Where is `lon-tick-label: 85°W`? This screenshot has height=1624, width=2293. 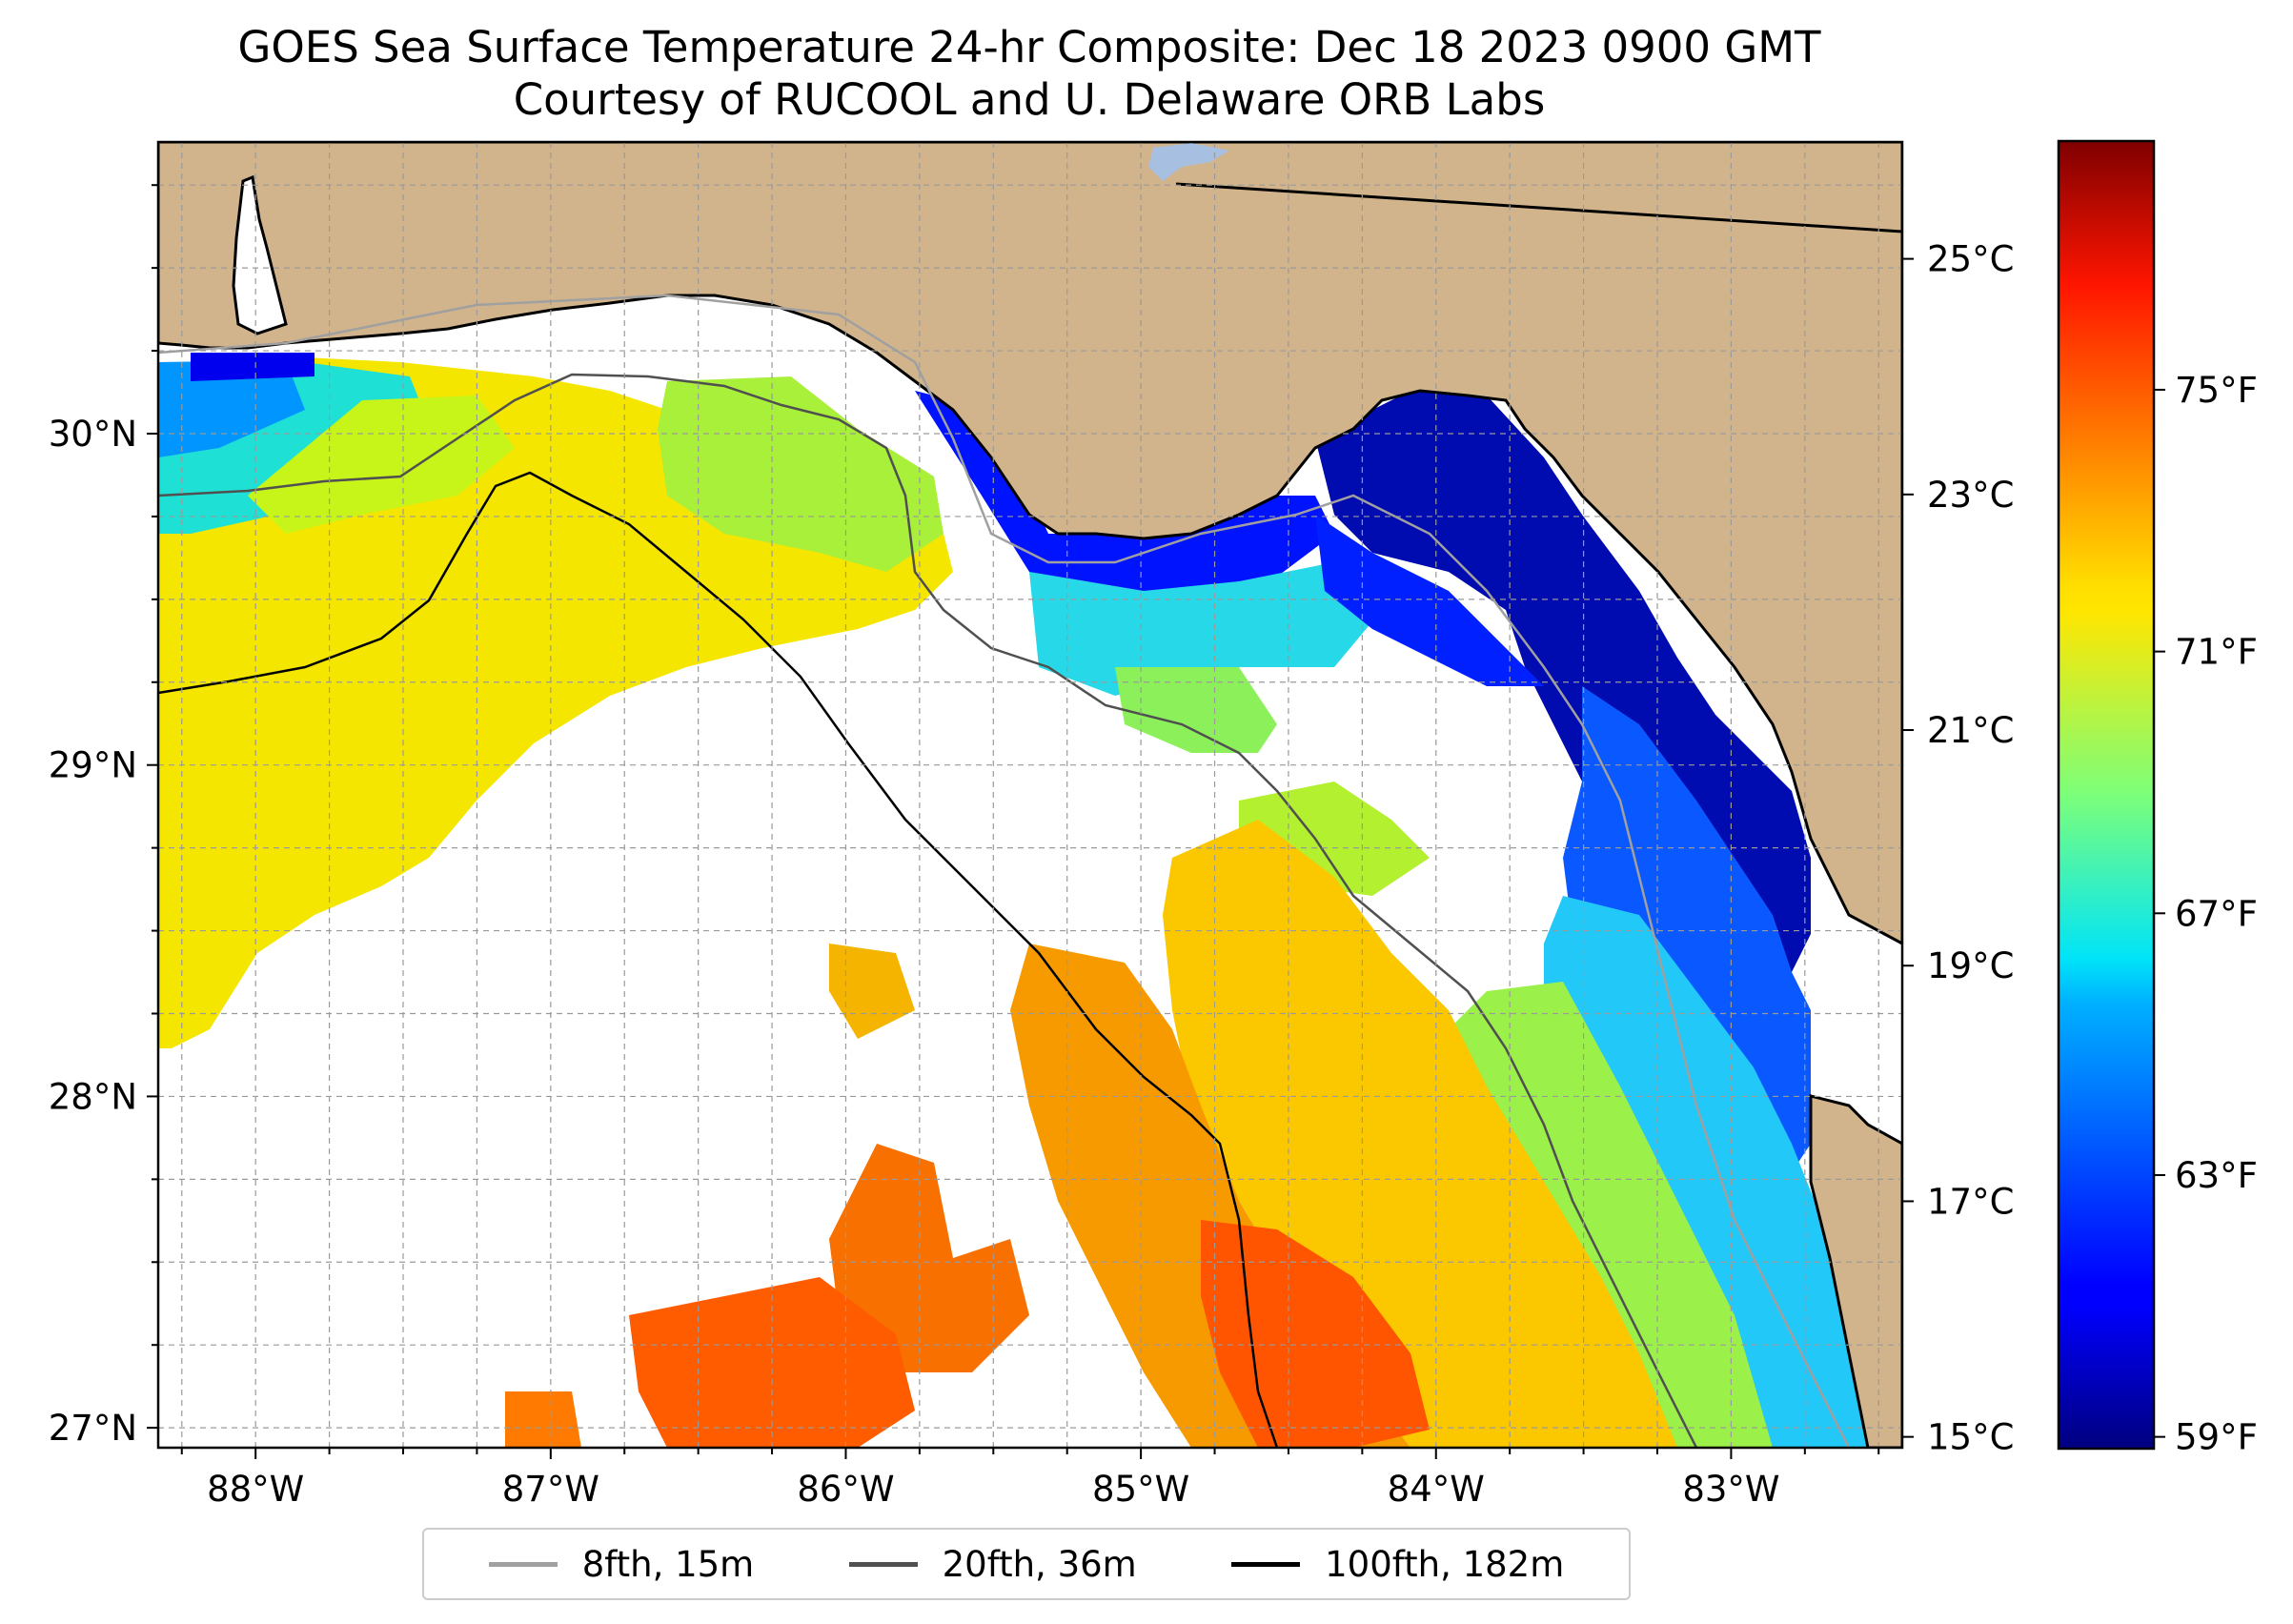
lon-tick-label: 85°W is located at coordinates (1140, 1489).